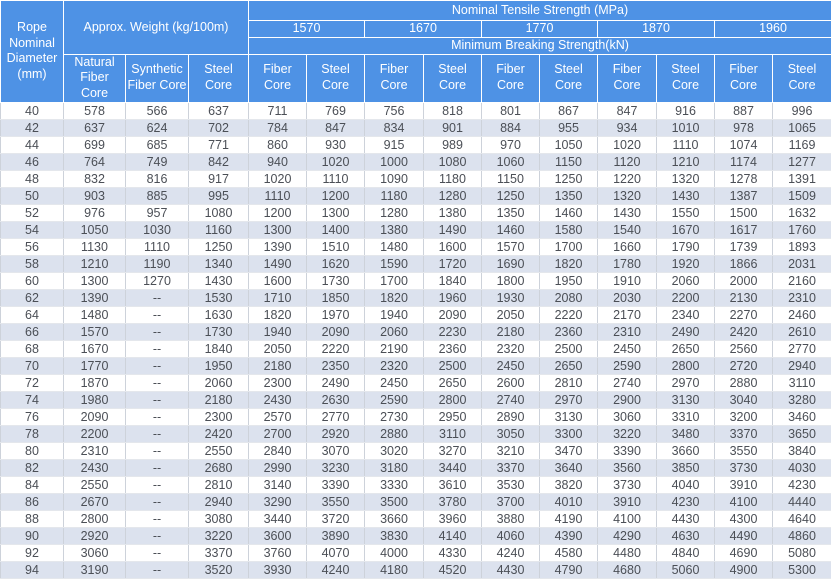 The height and width of the screenshot is (579, 831). What do you see at coordinates (627, 518) in the screenshot?
I see `value-cell: 4100` at bounding box center [627, 518].